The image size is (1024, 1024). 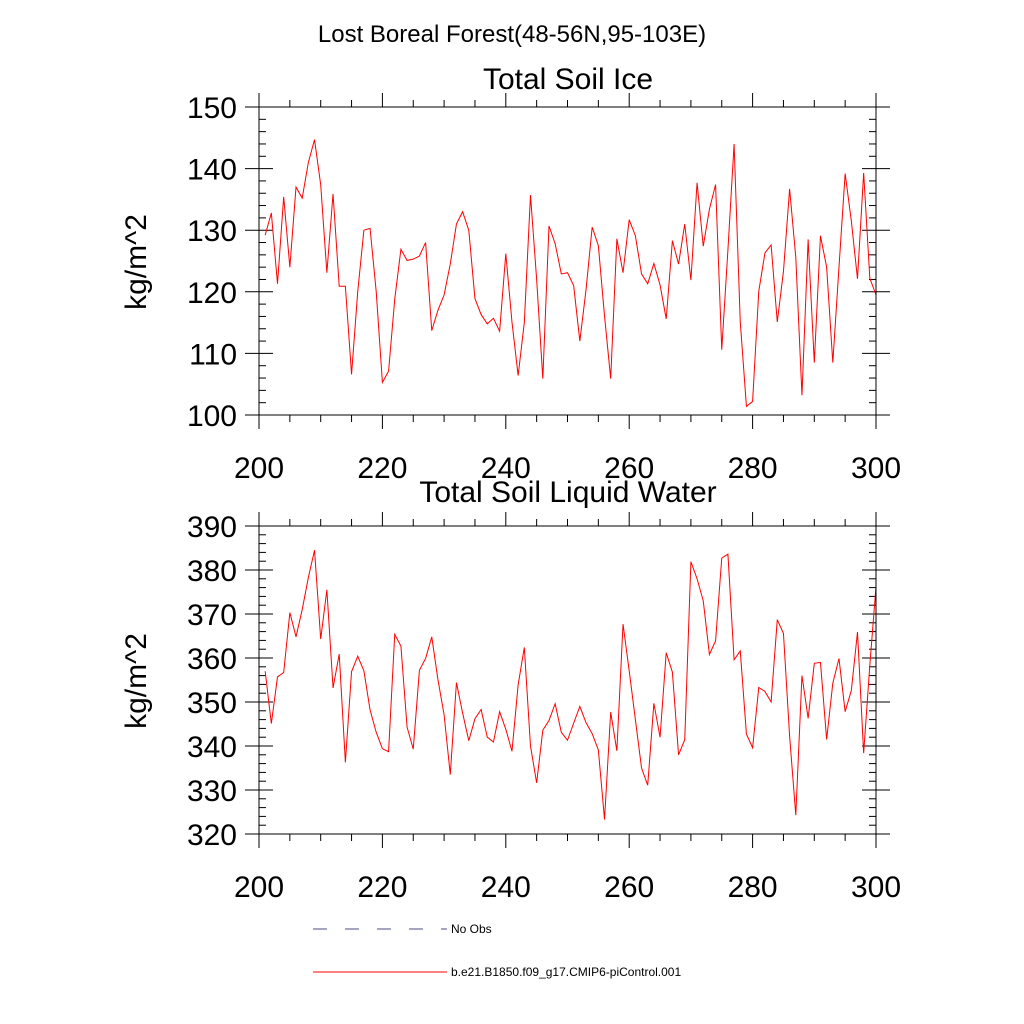 What do you see at coordinates (212, 615) in the screenshot?
I see `y-tick-label: 370` at bounding box center [212, 615].